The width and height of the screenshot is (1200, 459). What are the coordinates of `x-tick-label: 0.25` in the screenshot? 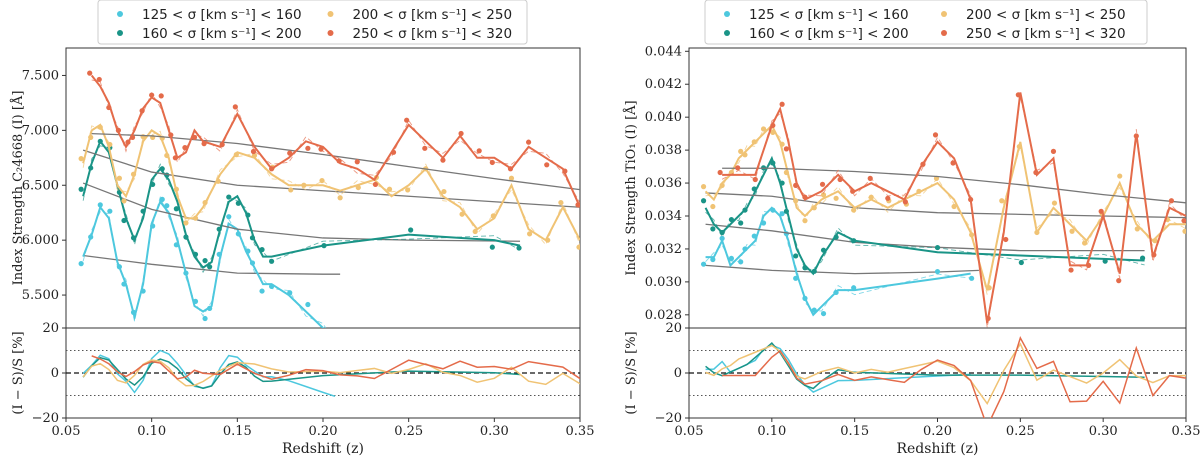 It's located at (408, 431).